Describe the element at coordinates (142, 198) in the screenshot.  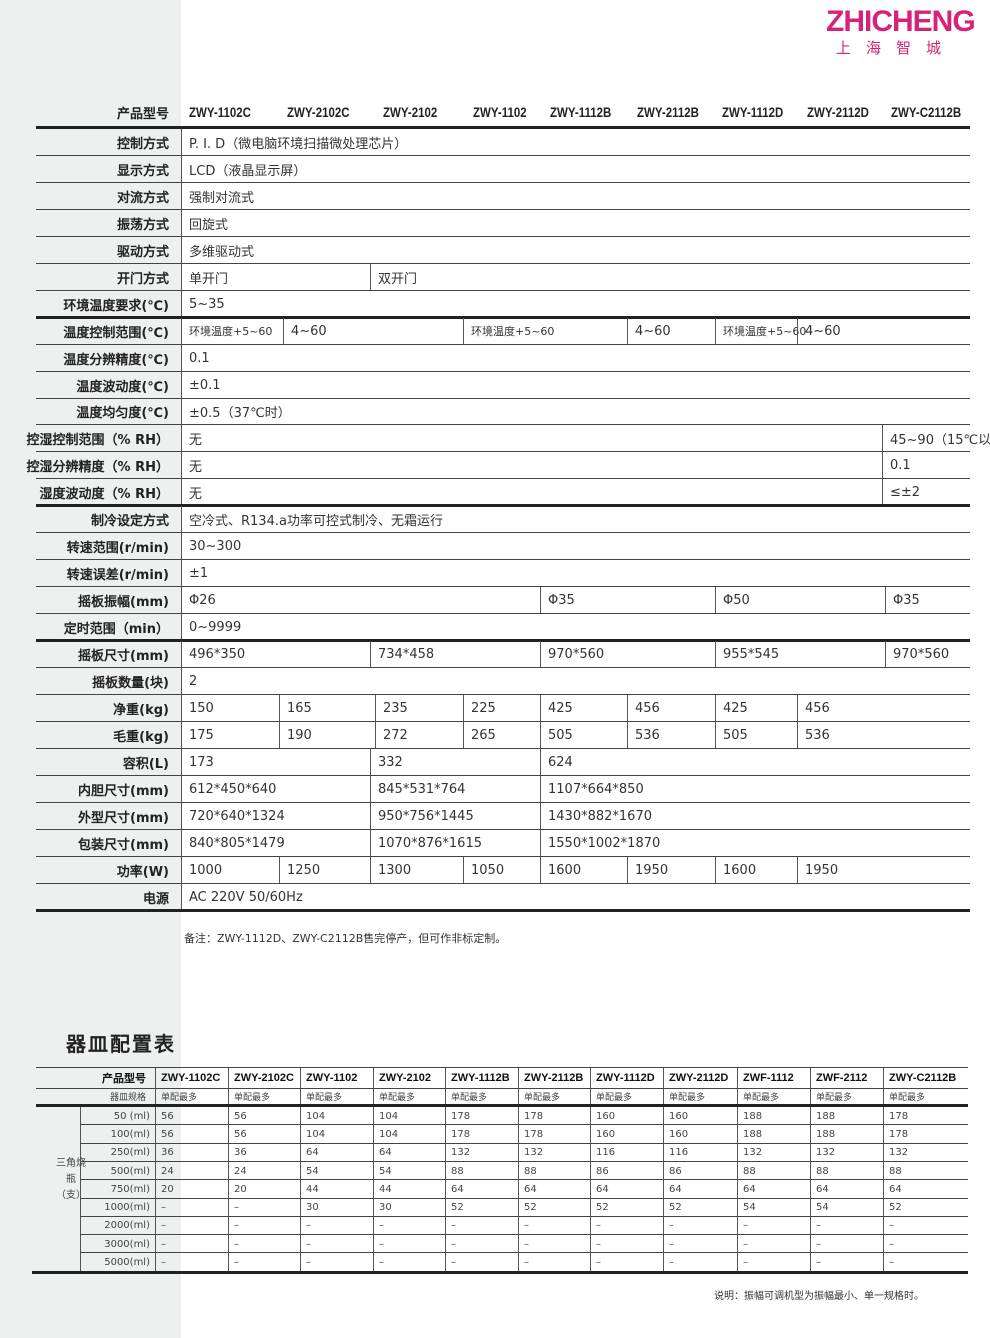
I see `row-label: 对流方式` at that location.